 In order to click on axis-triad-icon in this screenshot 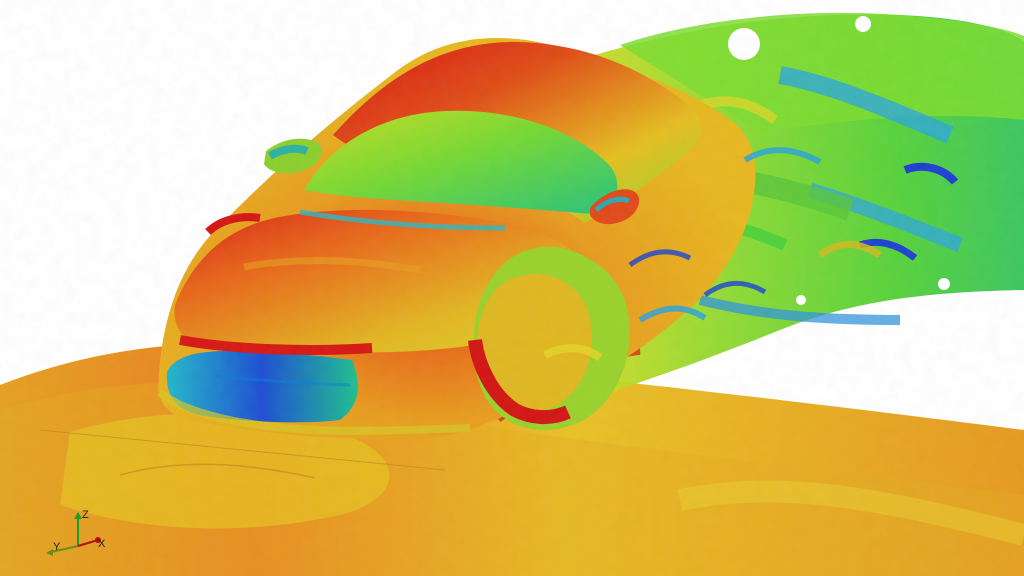, I will do `click(73, 534)`.